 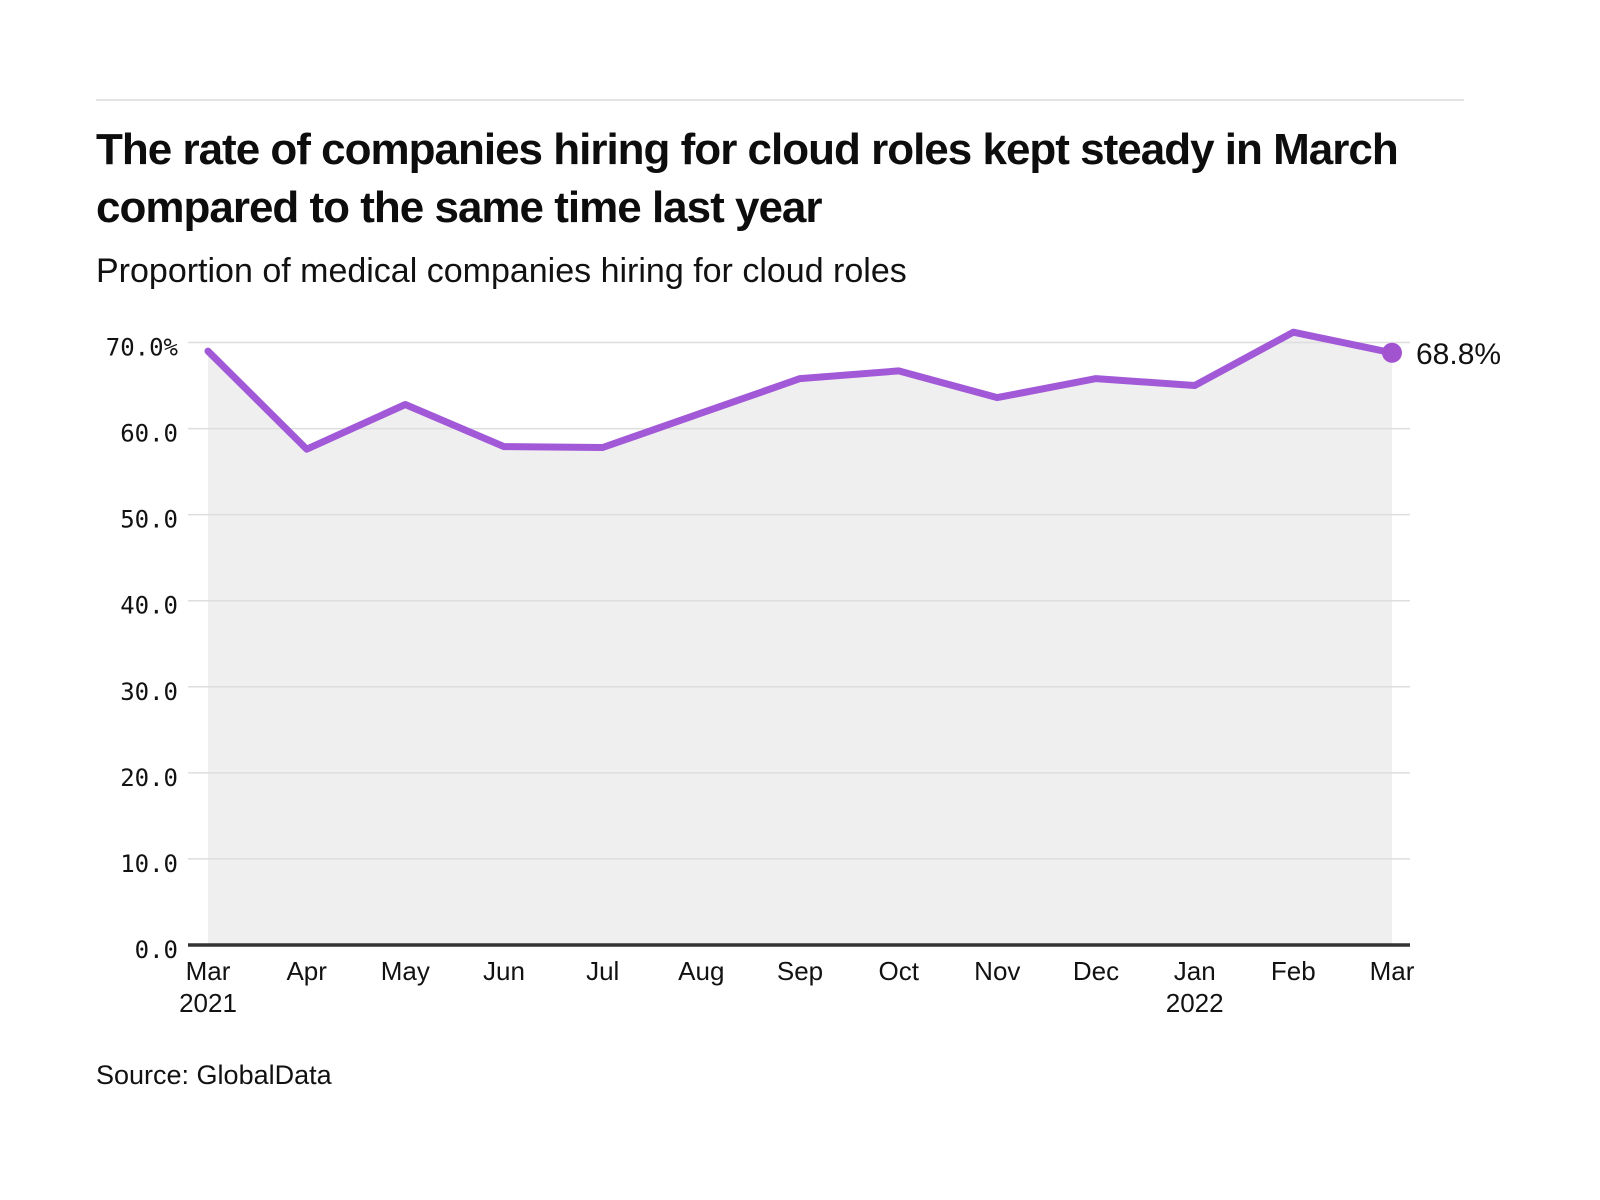 I want to click on x-tick-year-label: 2021, so click(x=208, y=1003).